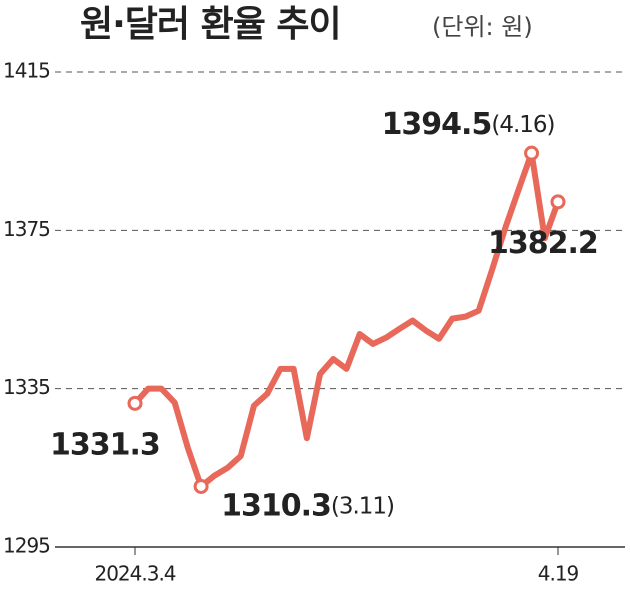 This screenshot has width=630, height=589. I want to click on x-tick-label: 2024.3.4, so click(134, 574).